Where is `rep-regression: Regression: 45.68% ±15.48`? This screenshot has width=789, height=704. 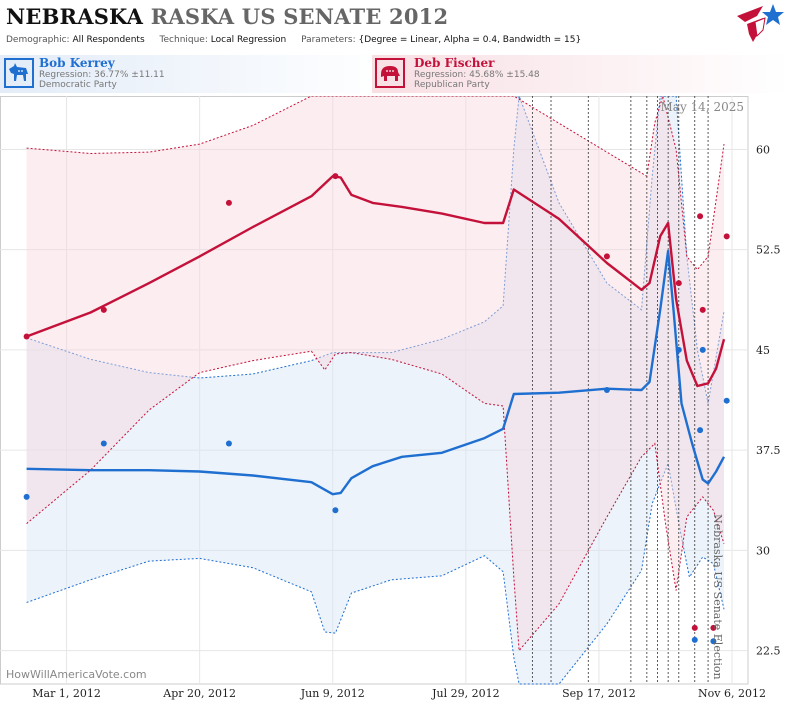
rep-regression: Regression: 45.68% ±15.48 is located at coordinates (477, 75).